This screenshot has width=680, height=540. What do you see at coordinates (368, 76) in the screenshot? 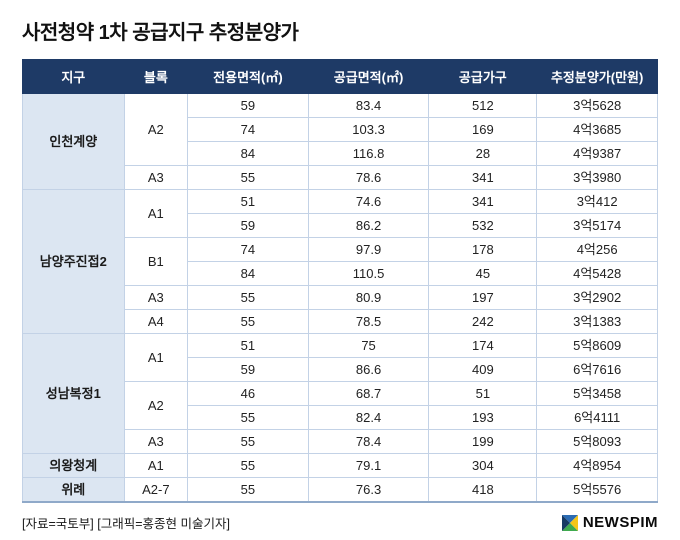
I see `column-header-supply-area: 공급면적(㎡)` at bounding box center [368, 76].